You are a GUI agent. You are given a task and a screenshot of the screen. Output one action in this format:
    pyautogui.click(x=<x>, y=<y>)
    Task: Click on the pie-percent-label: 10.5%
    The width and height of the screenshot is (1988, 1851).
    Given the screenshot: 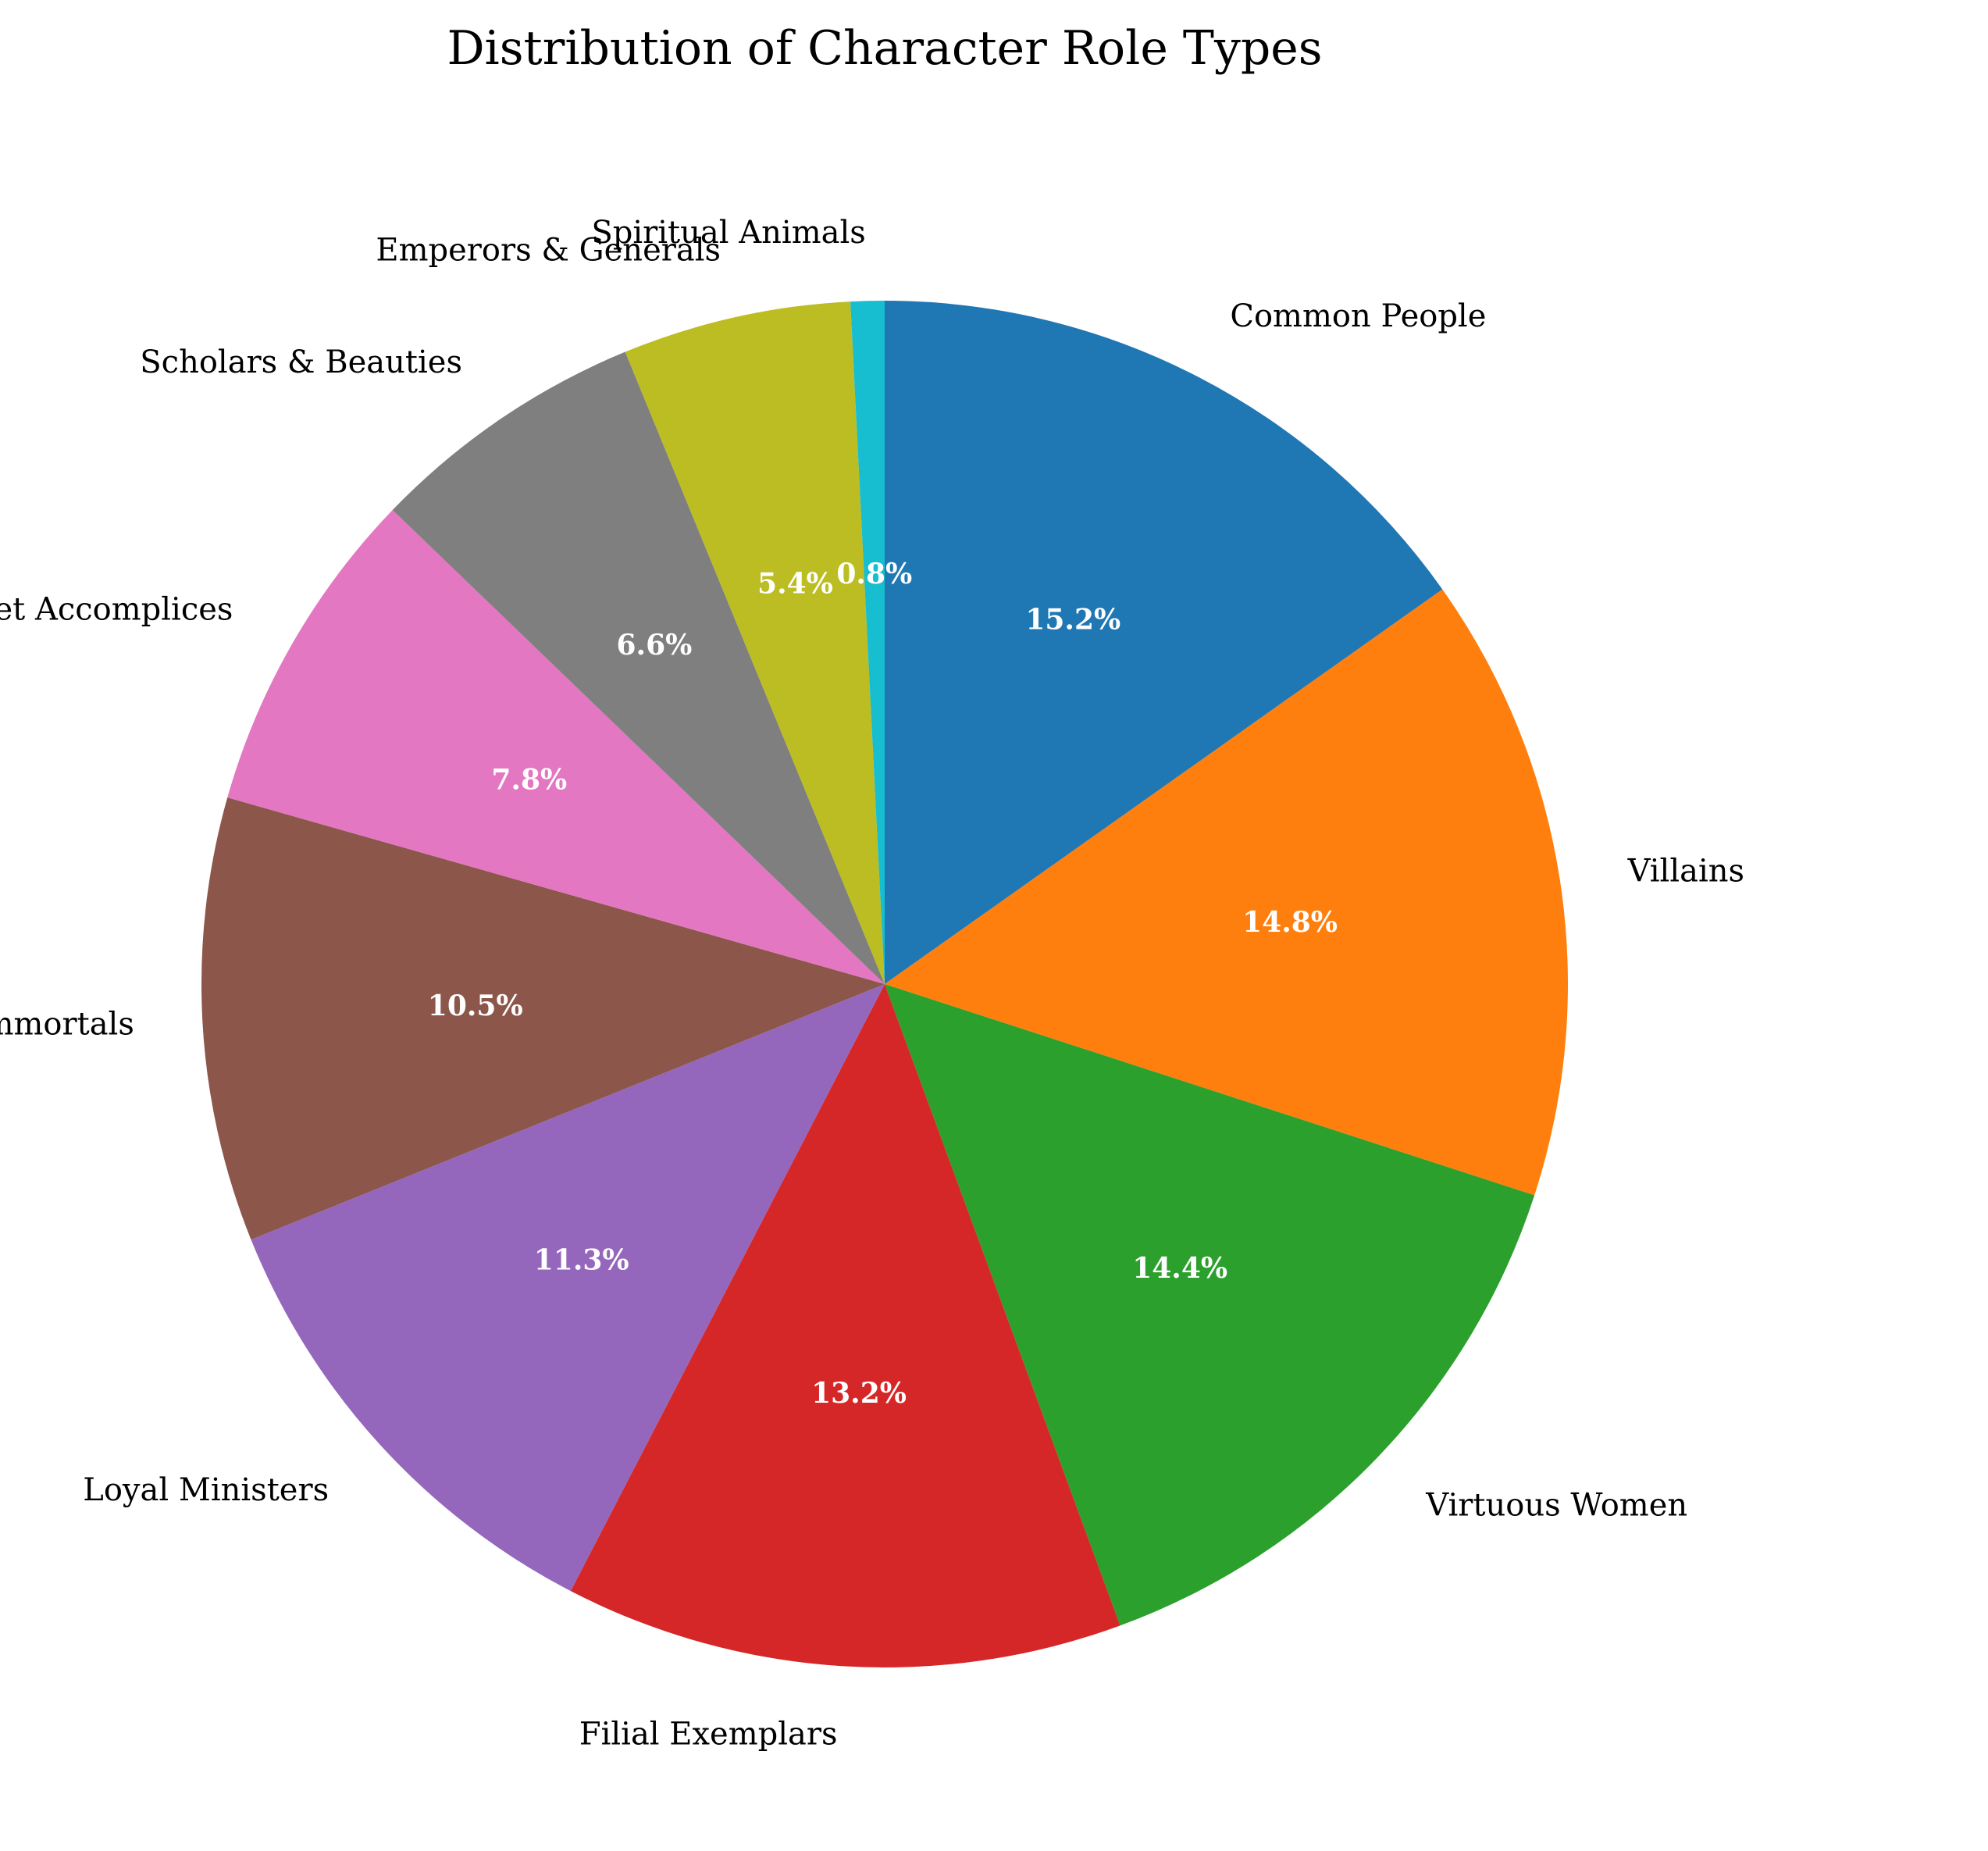 What is the action you would take?
    pyautogui.click(x=475, y=1006)
    